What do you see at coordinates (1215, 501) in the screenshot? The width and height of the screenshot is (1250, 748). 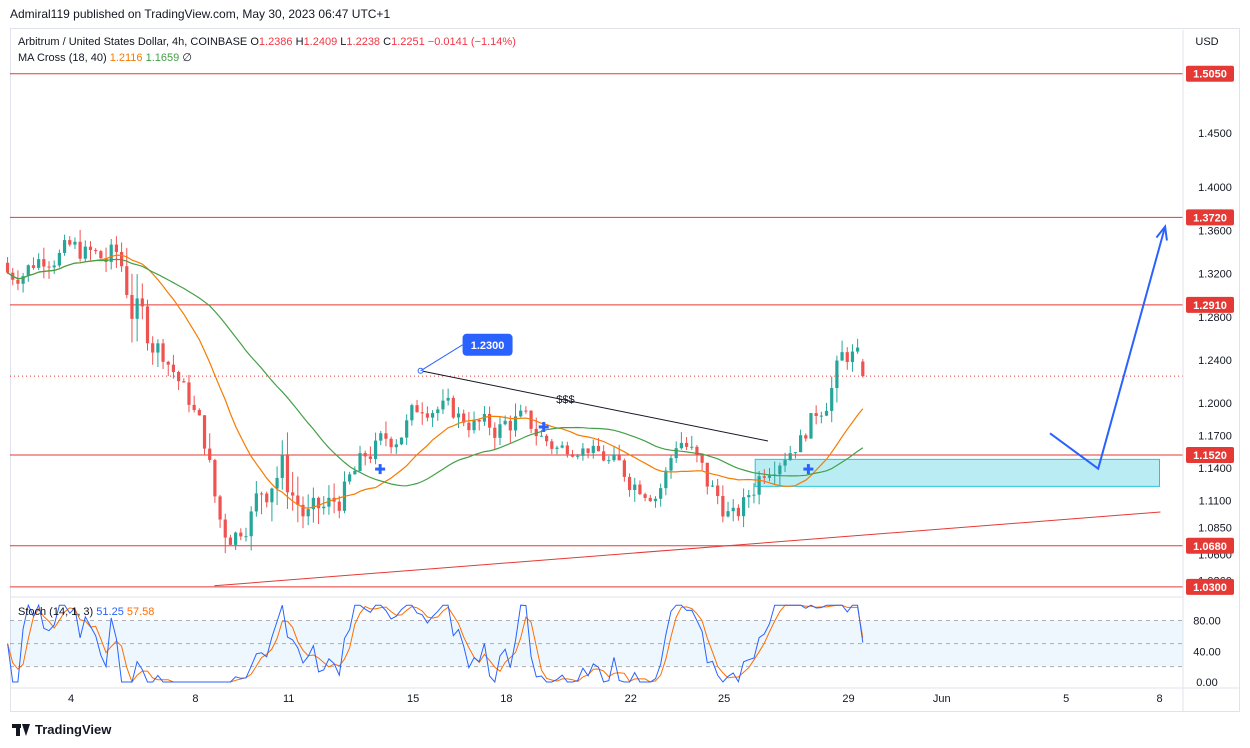 I see `price-tick-label: 1.1100` at bounding box center [1215, 501].